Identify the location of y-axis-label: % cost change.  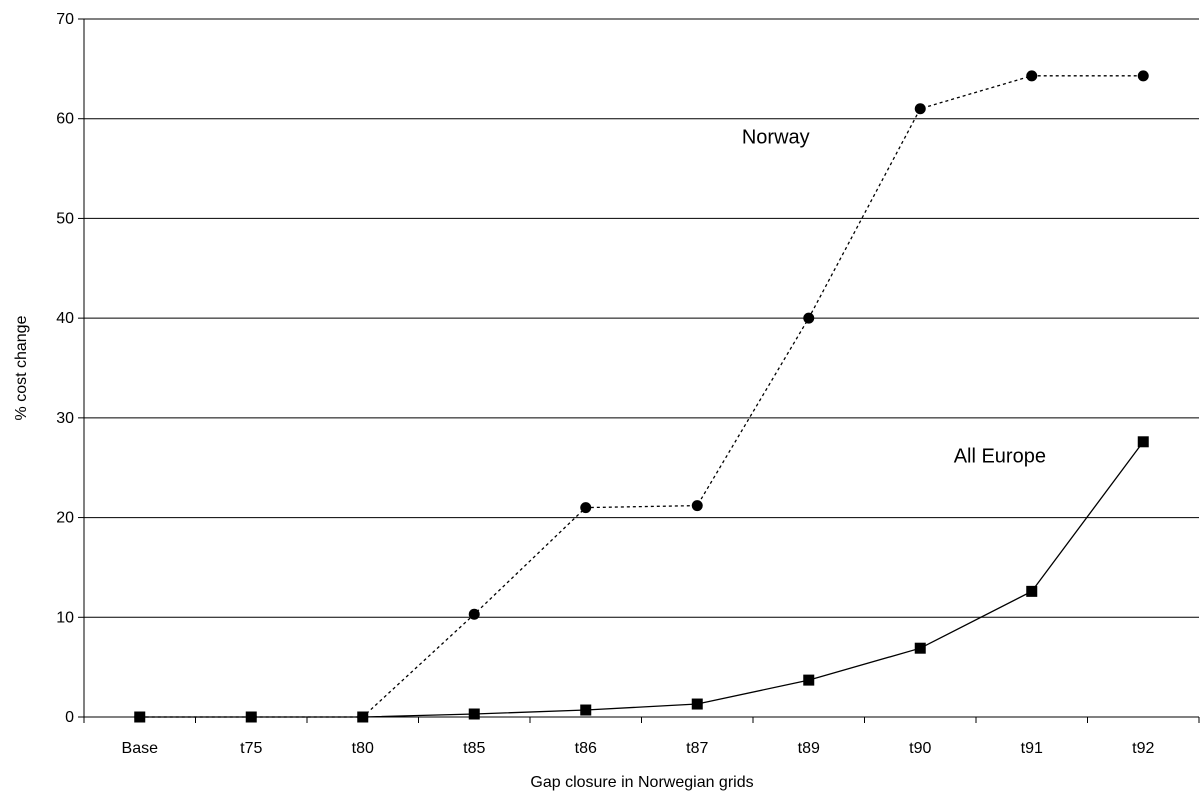
(21, 367).